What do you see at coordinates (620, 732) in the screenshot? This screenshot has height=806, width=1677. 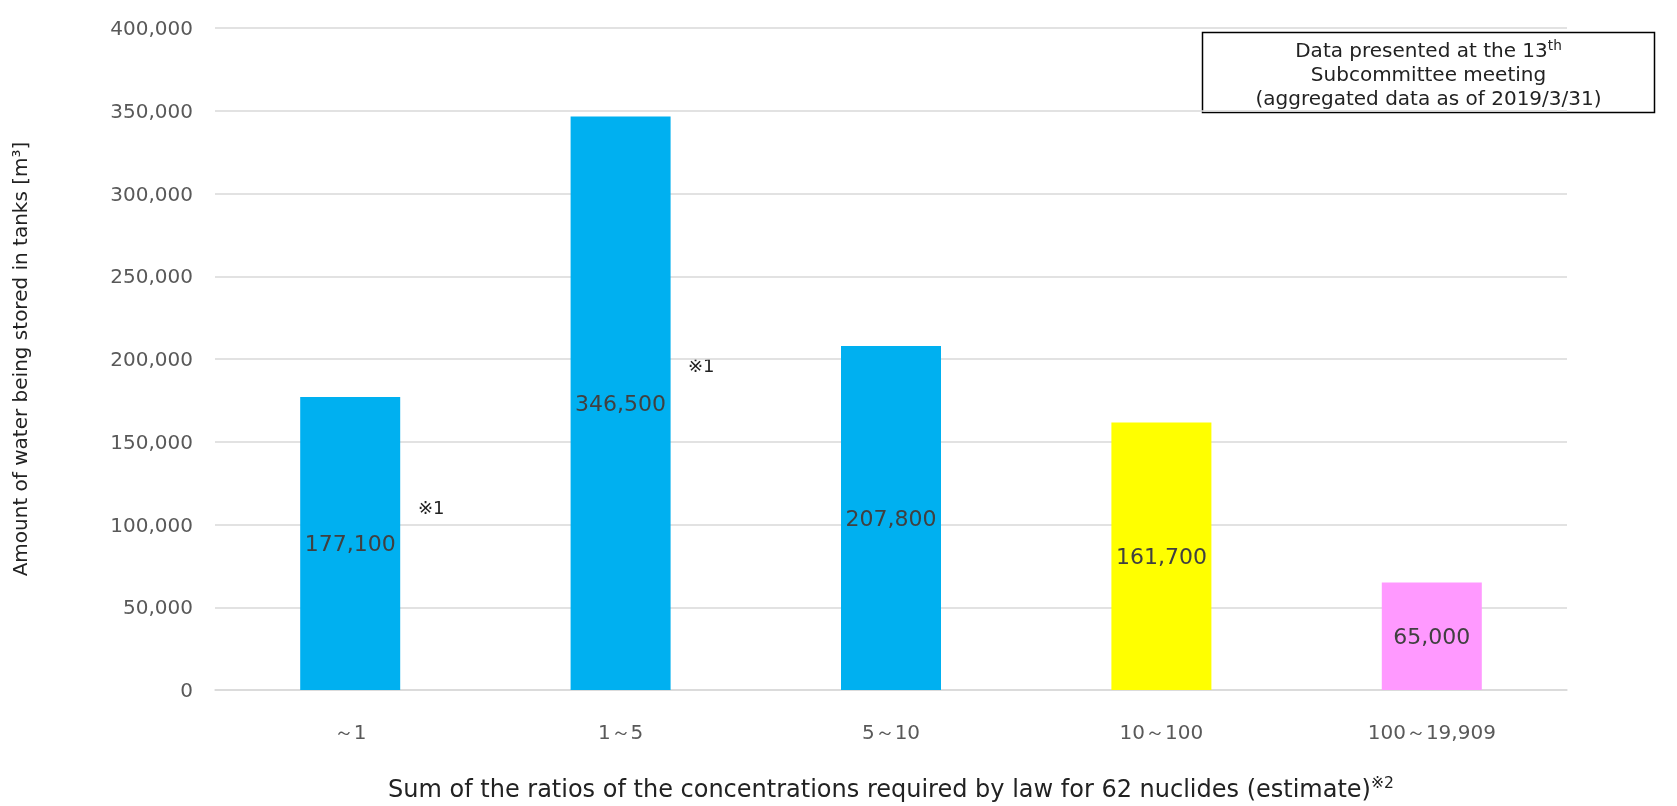 I see `x-tick-label: 1～5` at bounding box center [620, 732].